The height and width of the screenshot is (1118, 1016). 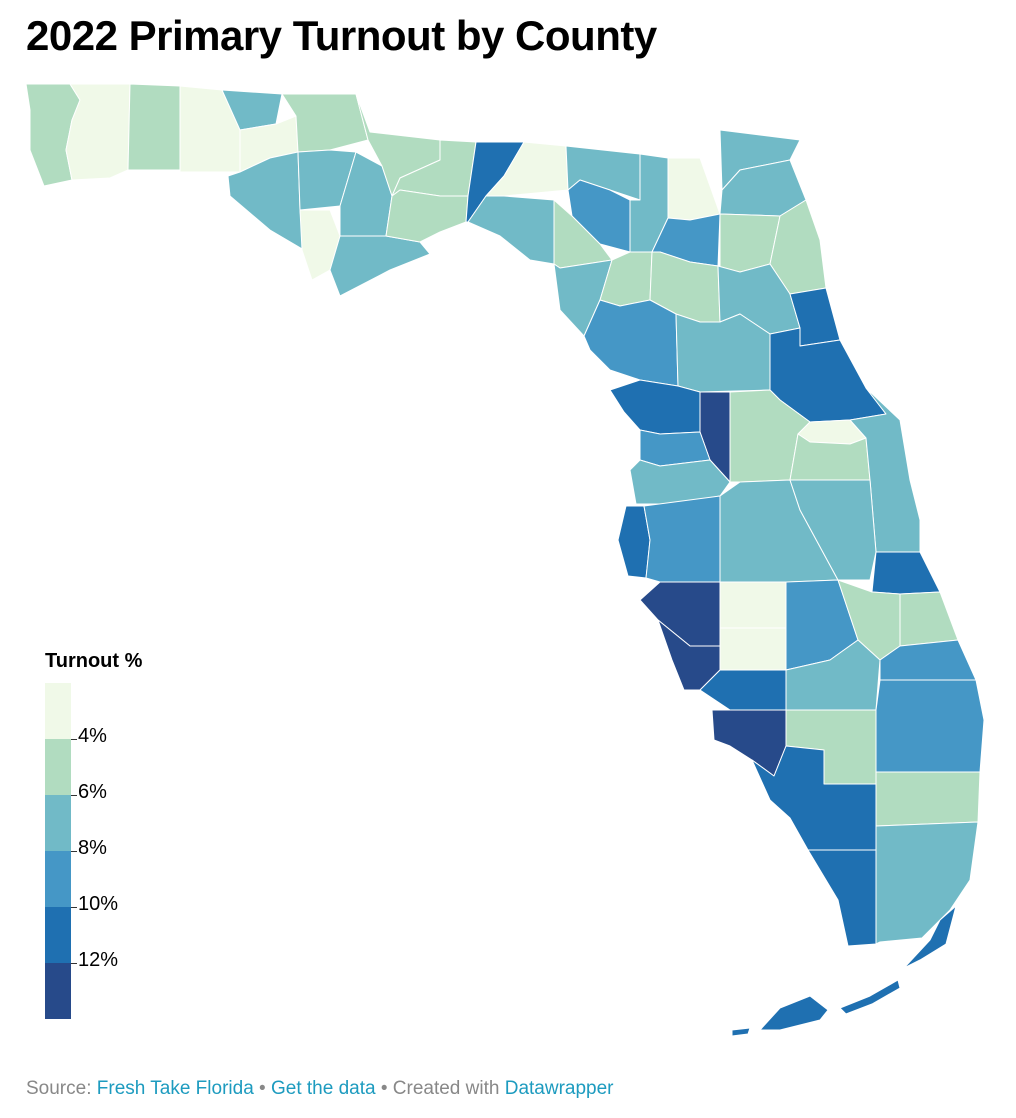 What do you see at coordinates (928, 799) in the screenshot?
I see `county-broward` at bounding box center [928, 799].